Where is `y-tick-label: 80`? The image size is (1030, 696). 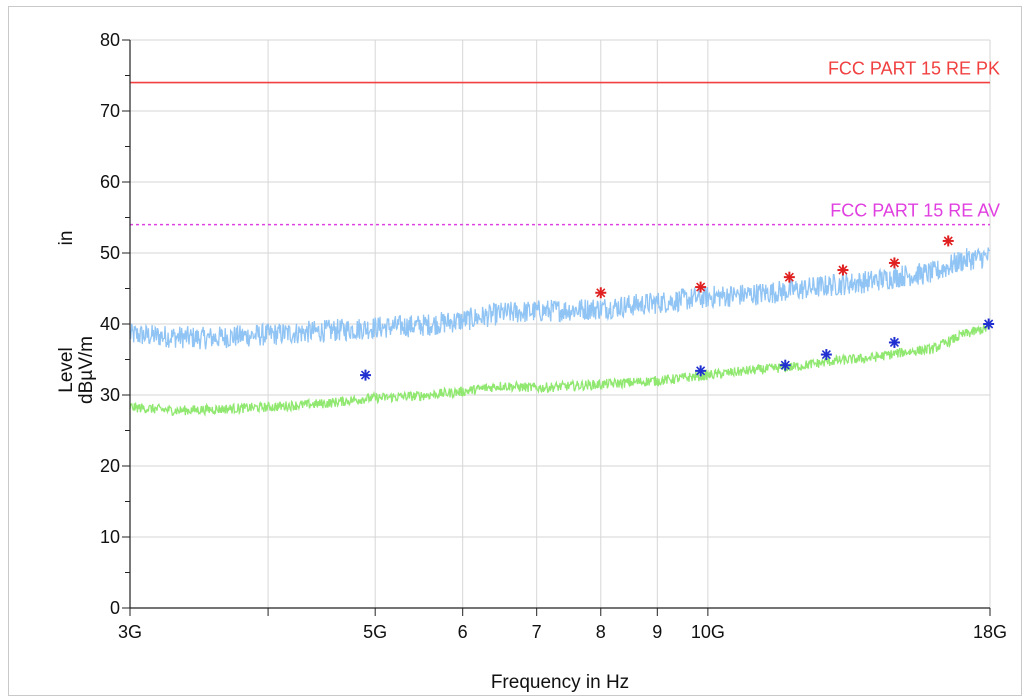
y-tick-label: 80 is located at coordinates (110, 40).